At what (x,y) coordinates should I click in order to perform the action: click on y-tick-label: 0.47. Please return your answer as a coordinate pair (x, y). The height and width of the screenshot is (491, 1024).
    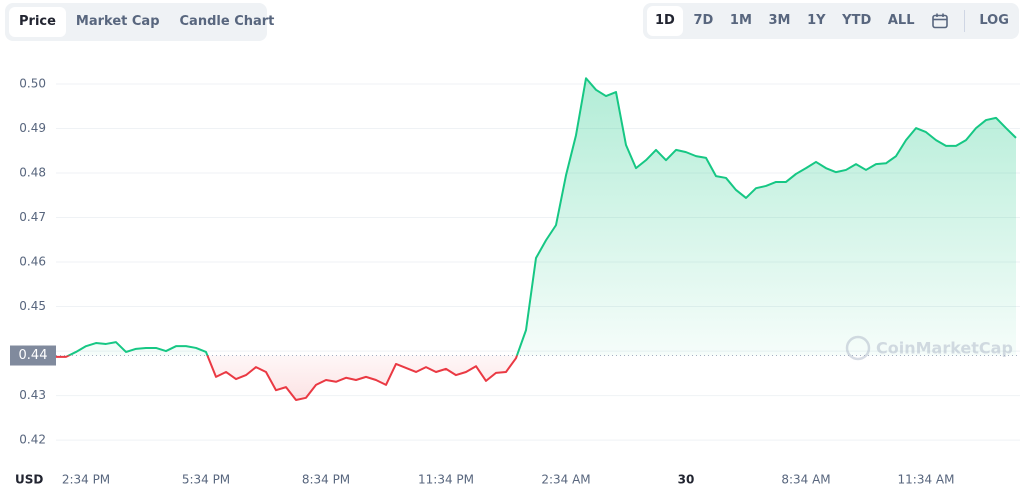
    Looking at the image, I should click on (32, 217).